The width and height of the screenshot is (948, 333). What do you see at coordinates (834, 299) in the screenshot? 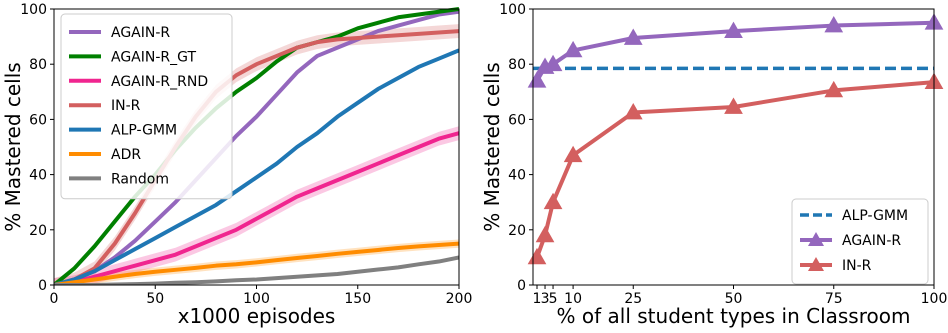
I see `x-tick-label: 75` at bounding box center [834, 299].